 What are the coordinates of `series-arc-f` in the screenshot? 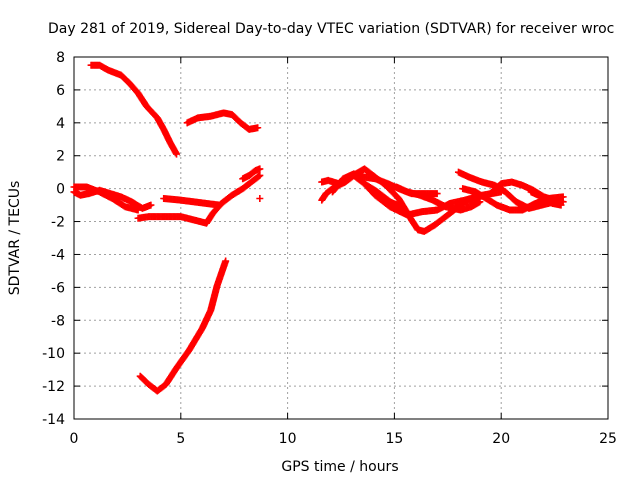 It's located at (191, 202).